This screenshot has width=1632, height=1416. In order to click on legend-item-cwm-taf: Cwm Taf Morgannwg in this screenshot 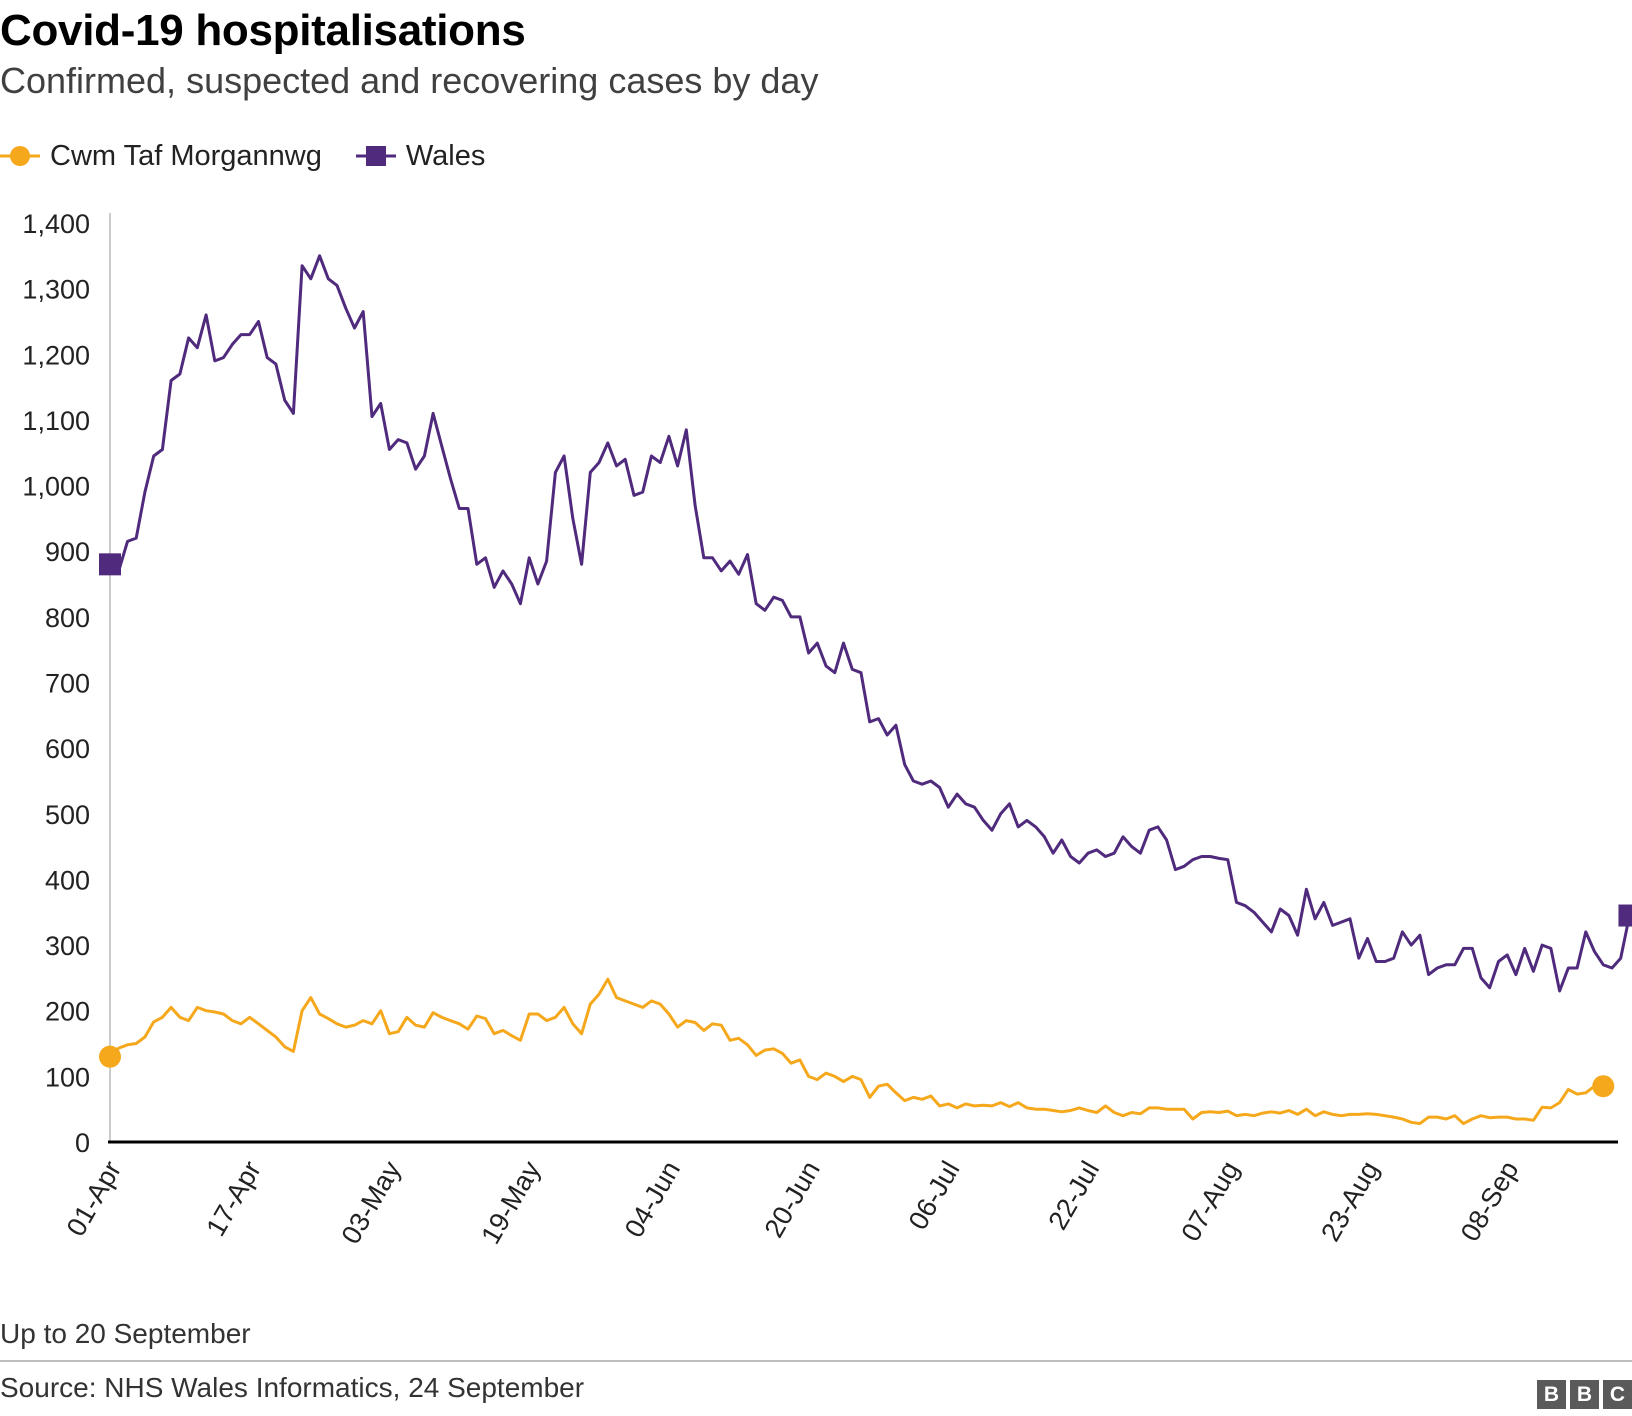, I will do `click(161, 156)`.